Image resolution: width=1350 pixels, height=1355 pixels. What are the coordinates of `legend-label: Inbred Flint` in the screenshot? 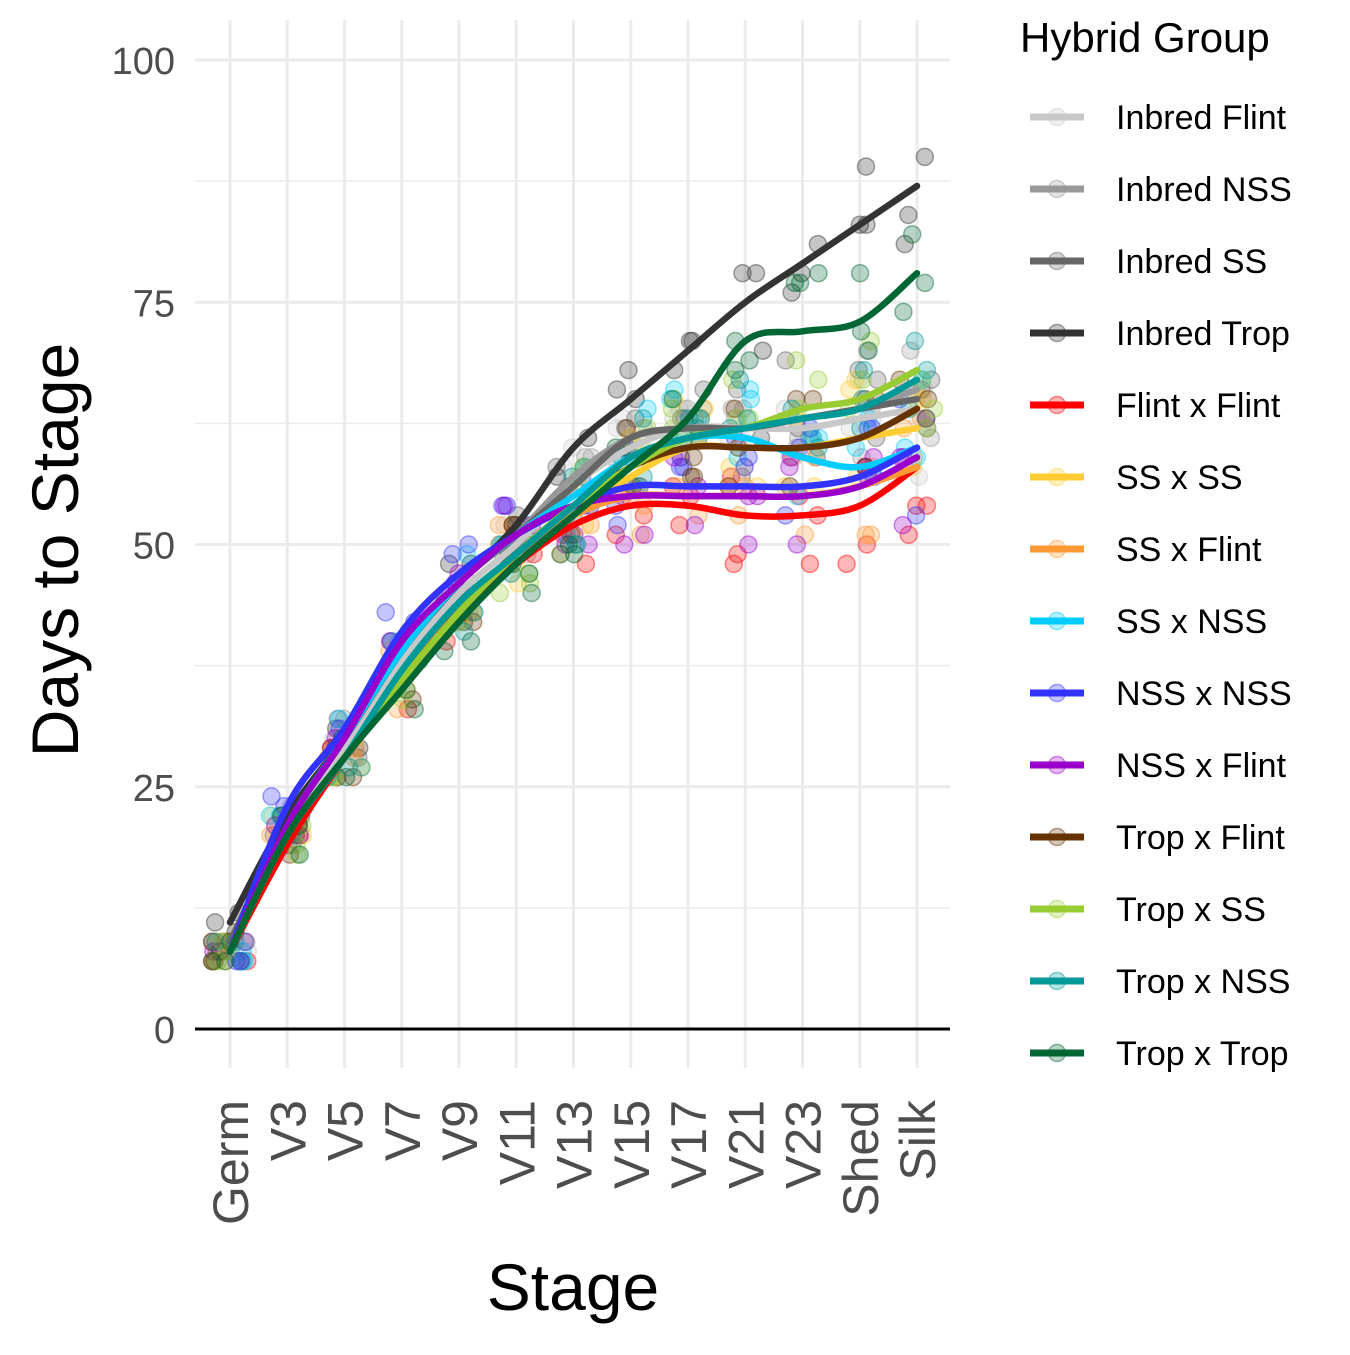 It's located at (1201, 118).